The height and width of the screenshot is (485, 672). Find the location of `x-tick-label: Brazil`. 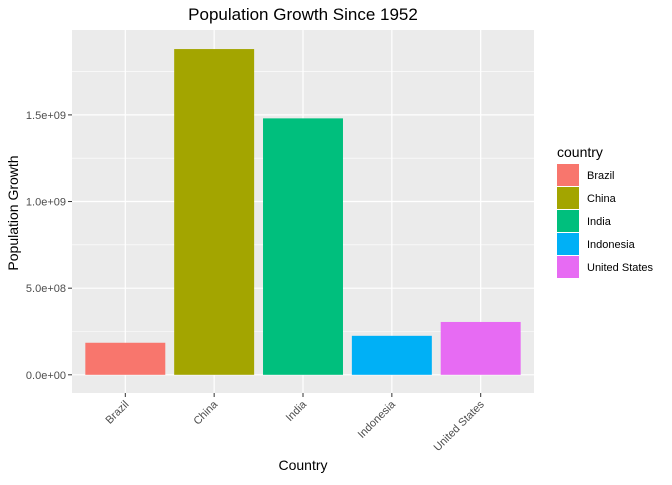

x-tick-label: Brazil is located at coordinates (117, 413).